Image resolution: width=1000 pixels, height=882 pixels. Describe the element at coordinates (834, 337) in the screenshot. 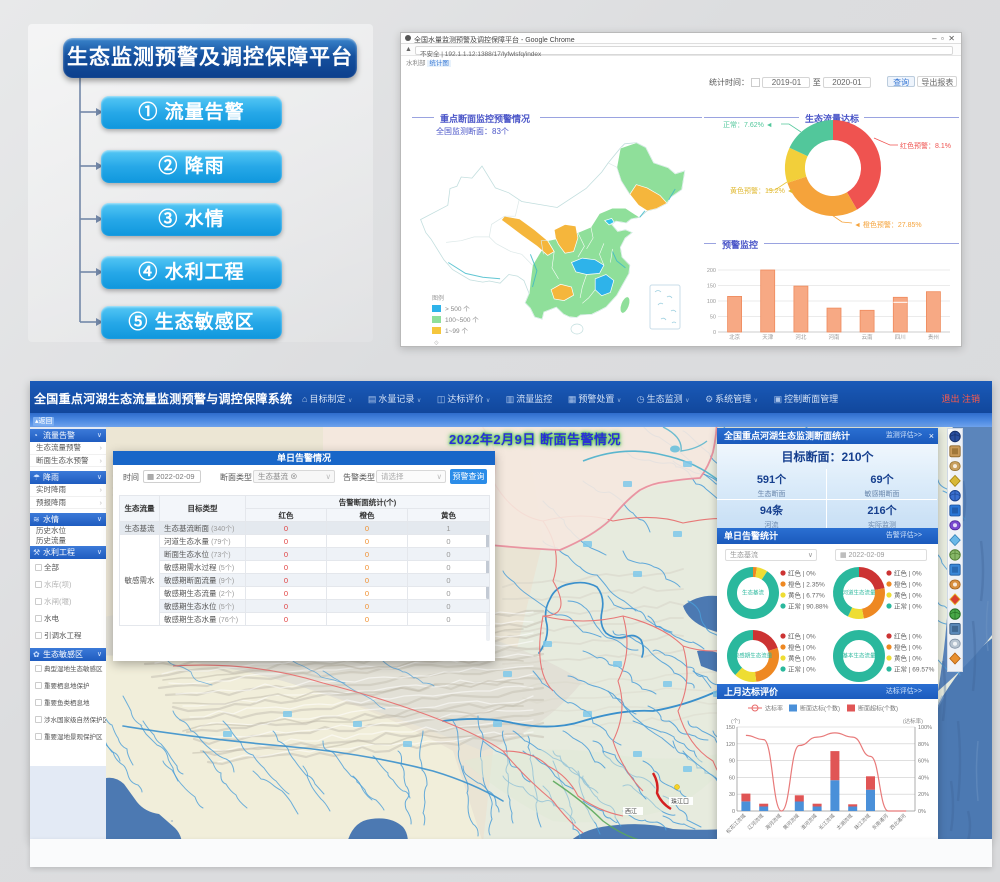

I see `svg-text: 河南` at that location.